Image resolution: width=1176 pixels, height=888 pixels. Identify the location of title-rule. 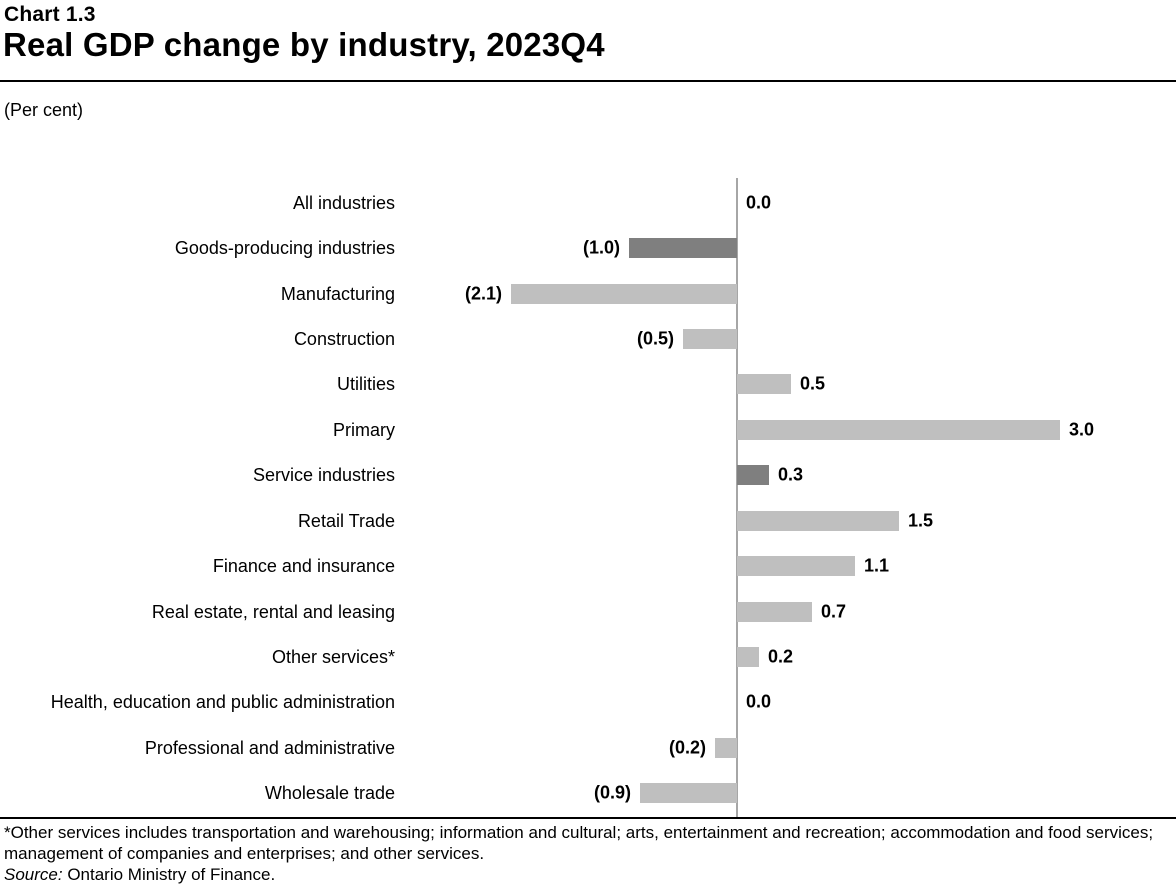
(588, 81).